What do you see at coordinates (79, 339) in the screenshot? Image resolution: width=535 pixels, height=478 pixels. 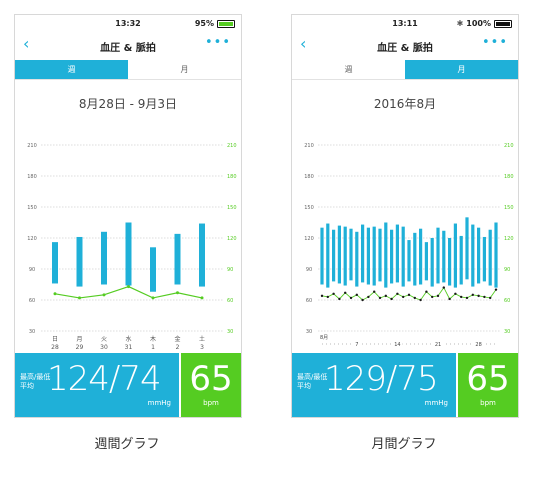 I see `x-axis-day: 月` at bounding box center [79, 339].